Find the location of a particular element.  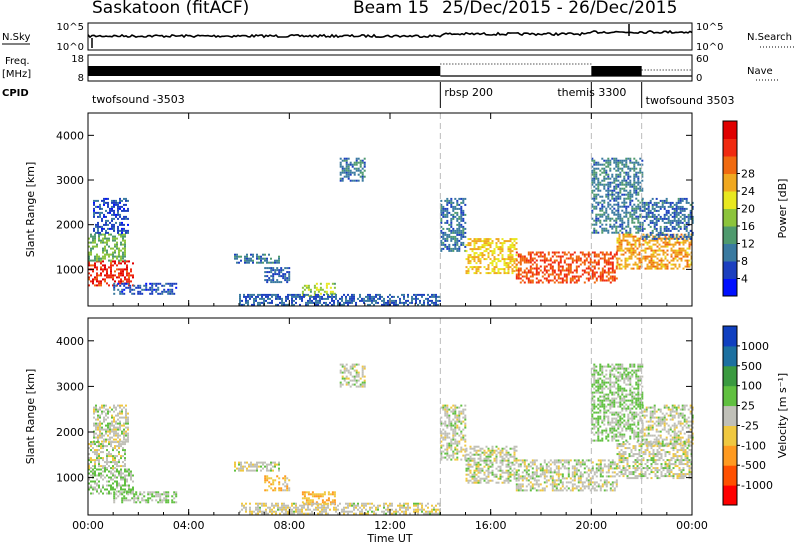

nsearch-label: N.Search is located at coordinates (769, 37).